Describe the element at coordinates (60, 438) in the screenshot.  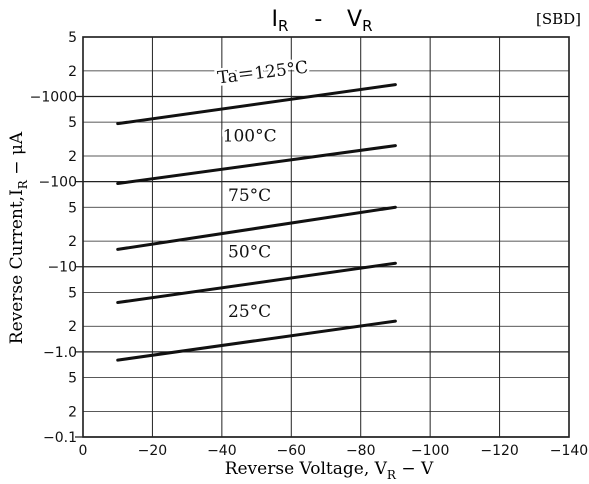
I see `y-tick-label: −0.1` at that location.